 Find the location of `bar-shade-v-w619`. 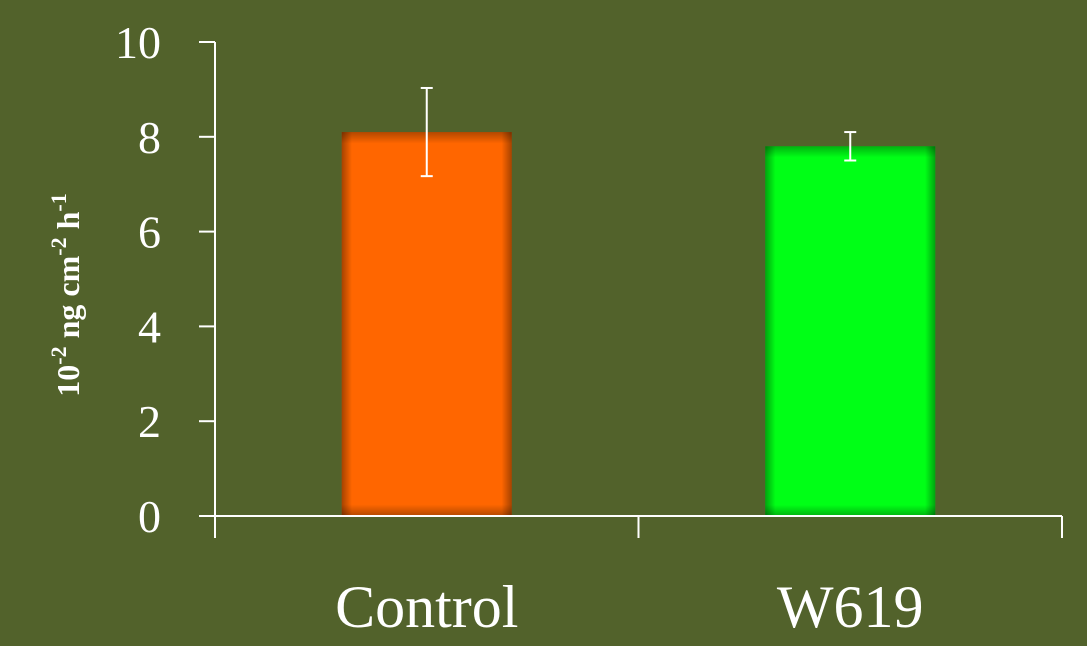

bar-shade-v-w619 is located at coordinates (850, 331).